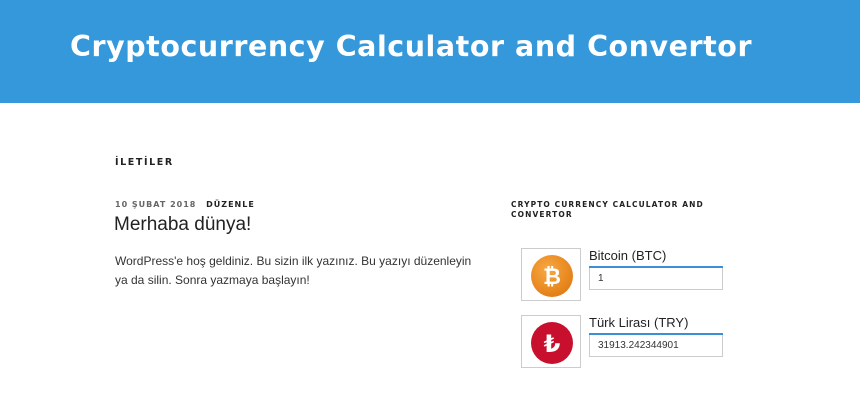 This screenshot has height=400, width=860. I want to click on post-edit-link: DÜZENLE, so click(230, 204).